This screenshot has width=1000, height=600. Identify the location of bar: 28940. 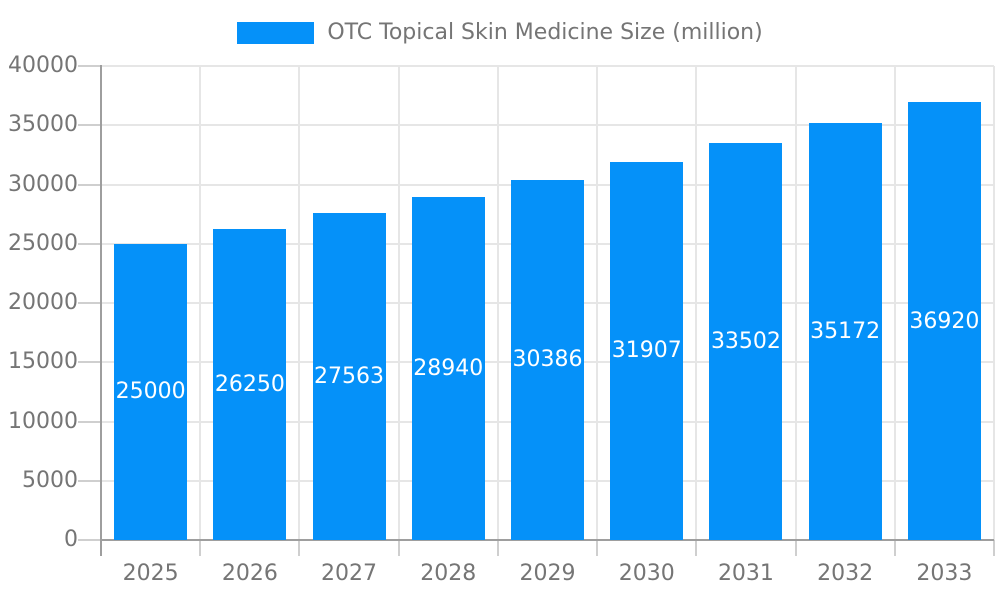
(448, 368).